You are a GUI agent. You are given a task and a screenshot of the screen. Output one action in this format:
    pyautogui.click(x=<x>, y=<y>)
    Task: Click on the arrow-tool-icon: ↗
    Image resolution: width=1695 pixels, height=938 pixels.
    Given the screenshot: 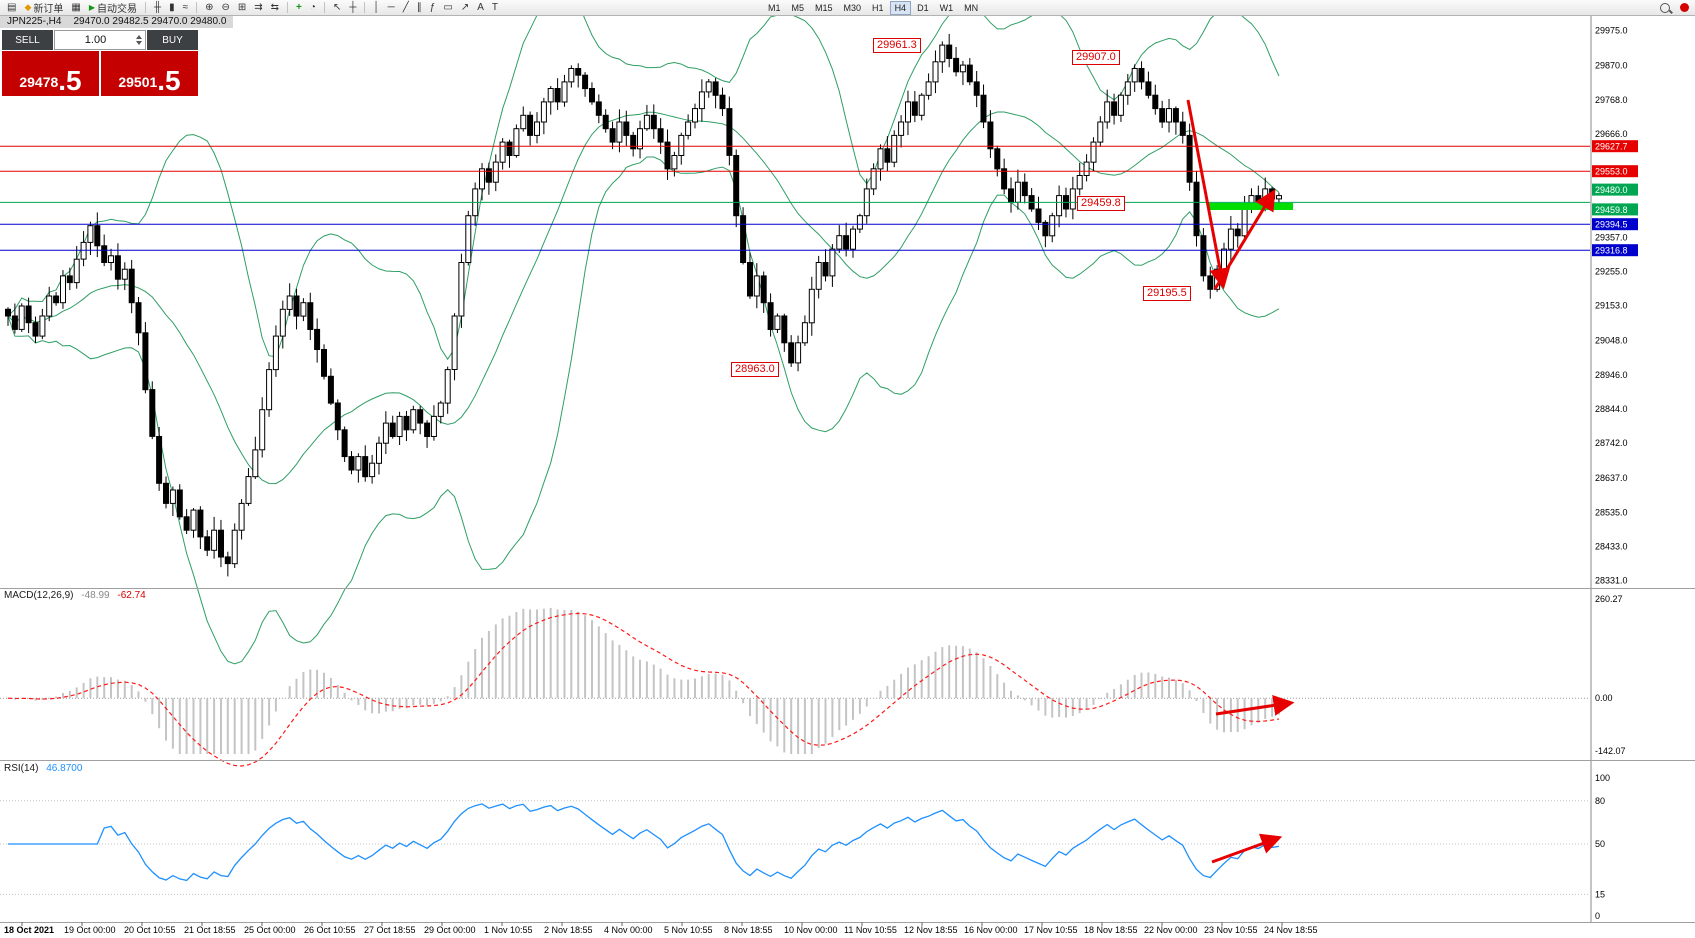 What is the action you would take?
    pyautogui.click(x=465, y=7)
    